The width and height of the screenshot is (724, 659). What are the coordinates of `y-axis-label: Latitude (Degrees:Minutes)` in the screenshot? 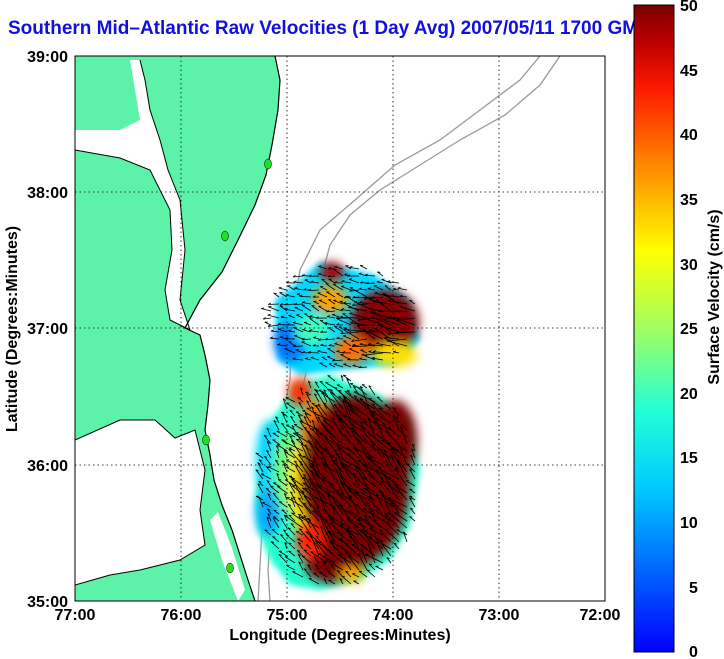 It's located at (12, 329).